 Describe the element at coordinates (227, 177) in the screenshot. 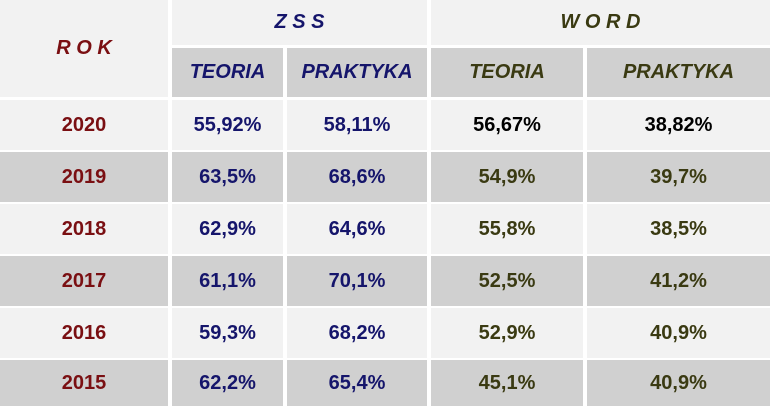

I see `value-cell: 63,5%` at that location.